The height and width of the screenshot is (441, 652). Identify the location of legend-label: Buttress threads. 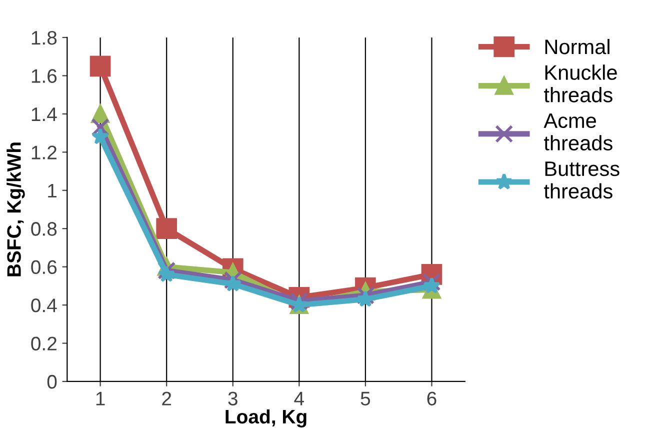
(582, 180).